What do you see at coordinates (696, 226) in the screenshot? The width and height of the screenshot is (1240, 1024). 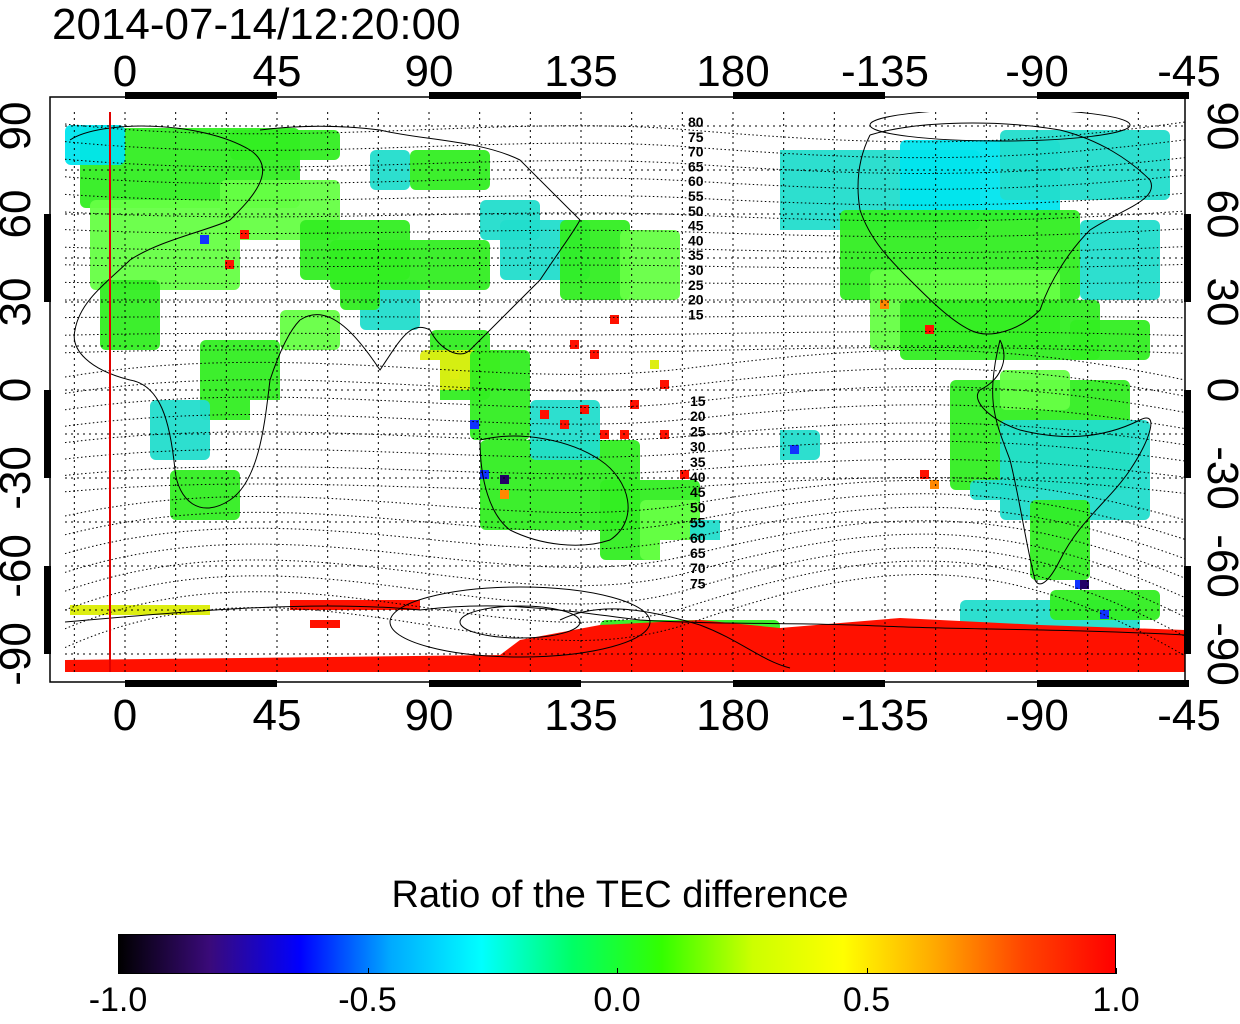 I see `contour-label: 45` at bounding box center [696, 226].